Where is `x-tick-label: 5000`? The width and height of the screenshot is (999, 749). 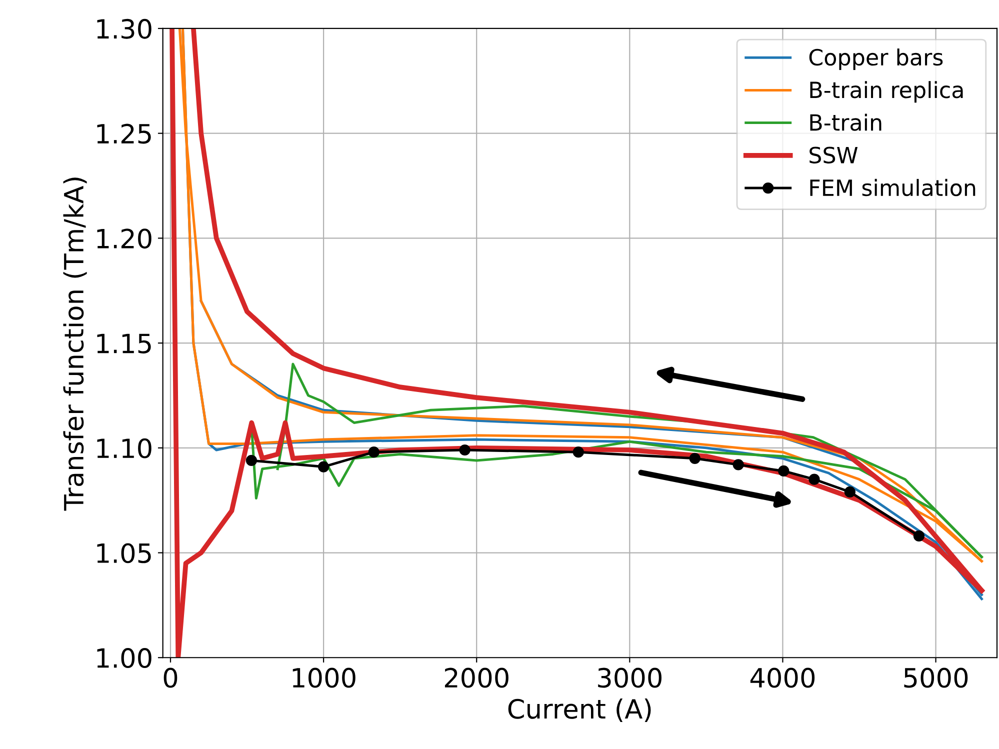
x-tick-label: 5000 is located at coordinates (936, 678).